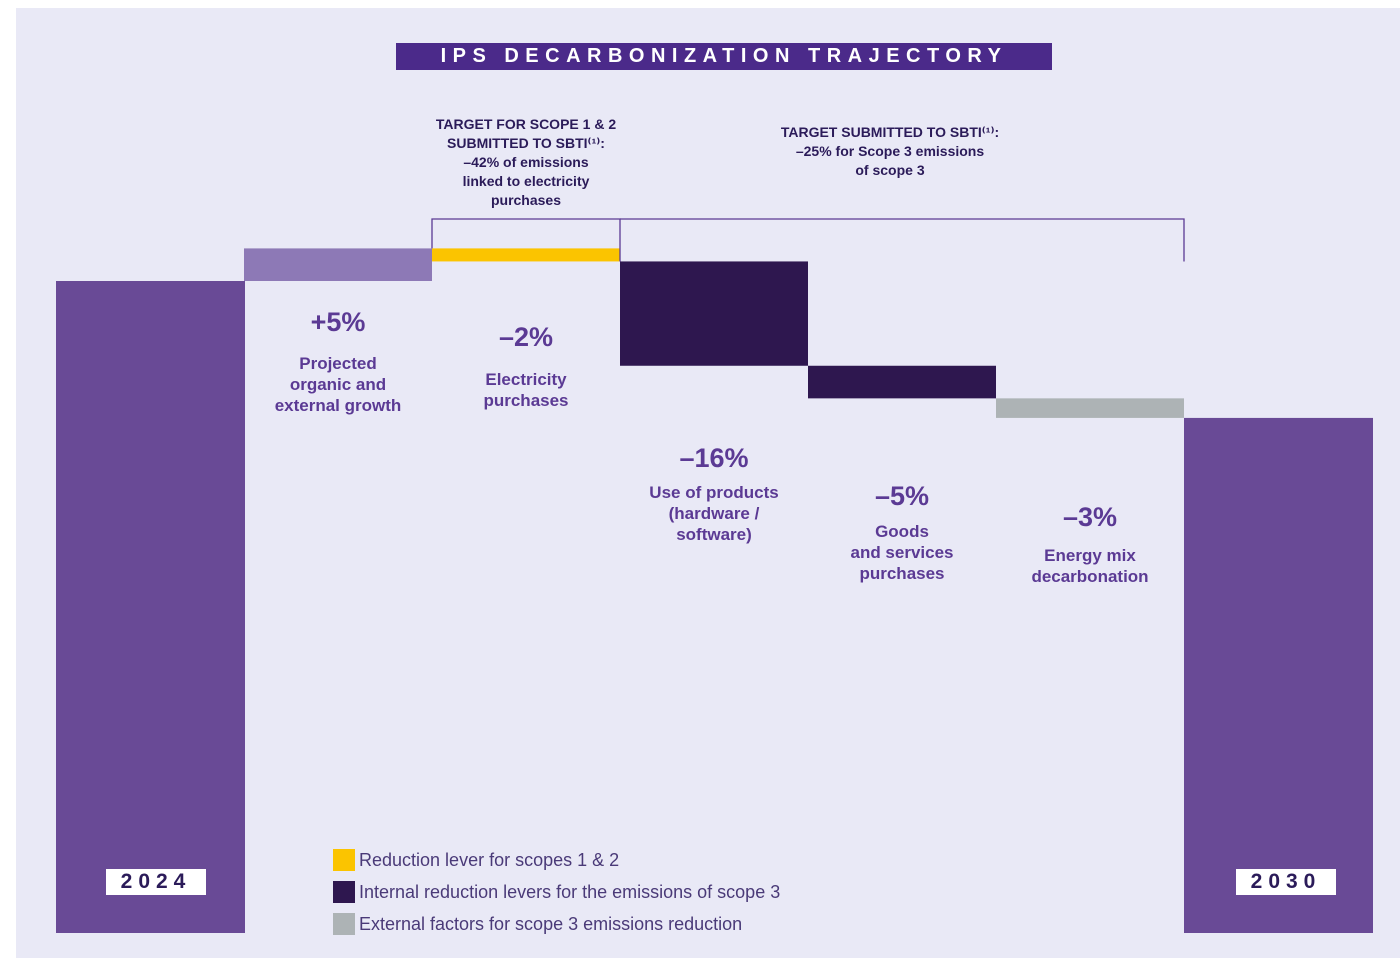 Image resolution: width=1400 pixels, height=959 pixels. Describe the element at coordinates (1090, 517) in the screenshot. I see `energy-mix-value-label: –3%` at that location.